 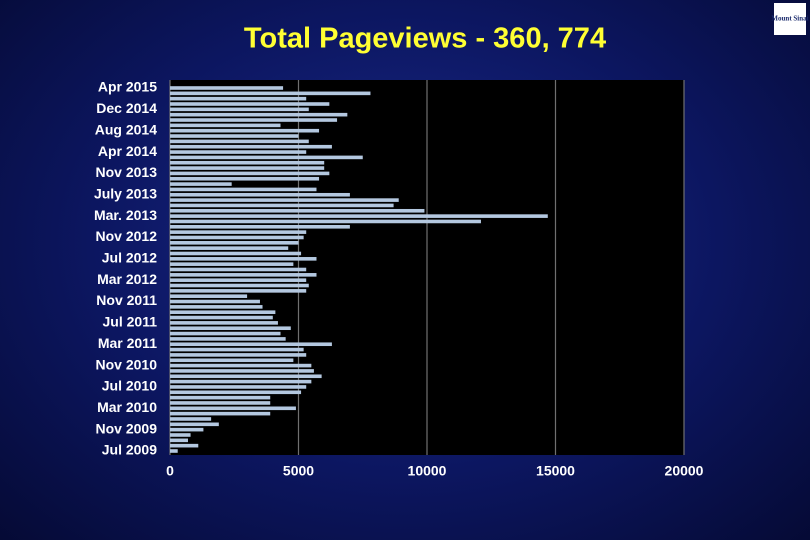 What do you see at coordinates (129, 450) in the screenshot?
I see `y-tick-label: Jul 2009` at bounding box center [129, 450].